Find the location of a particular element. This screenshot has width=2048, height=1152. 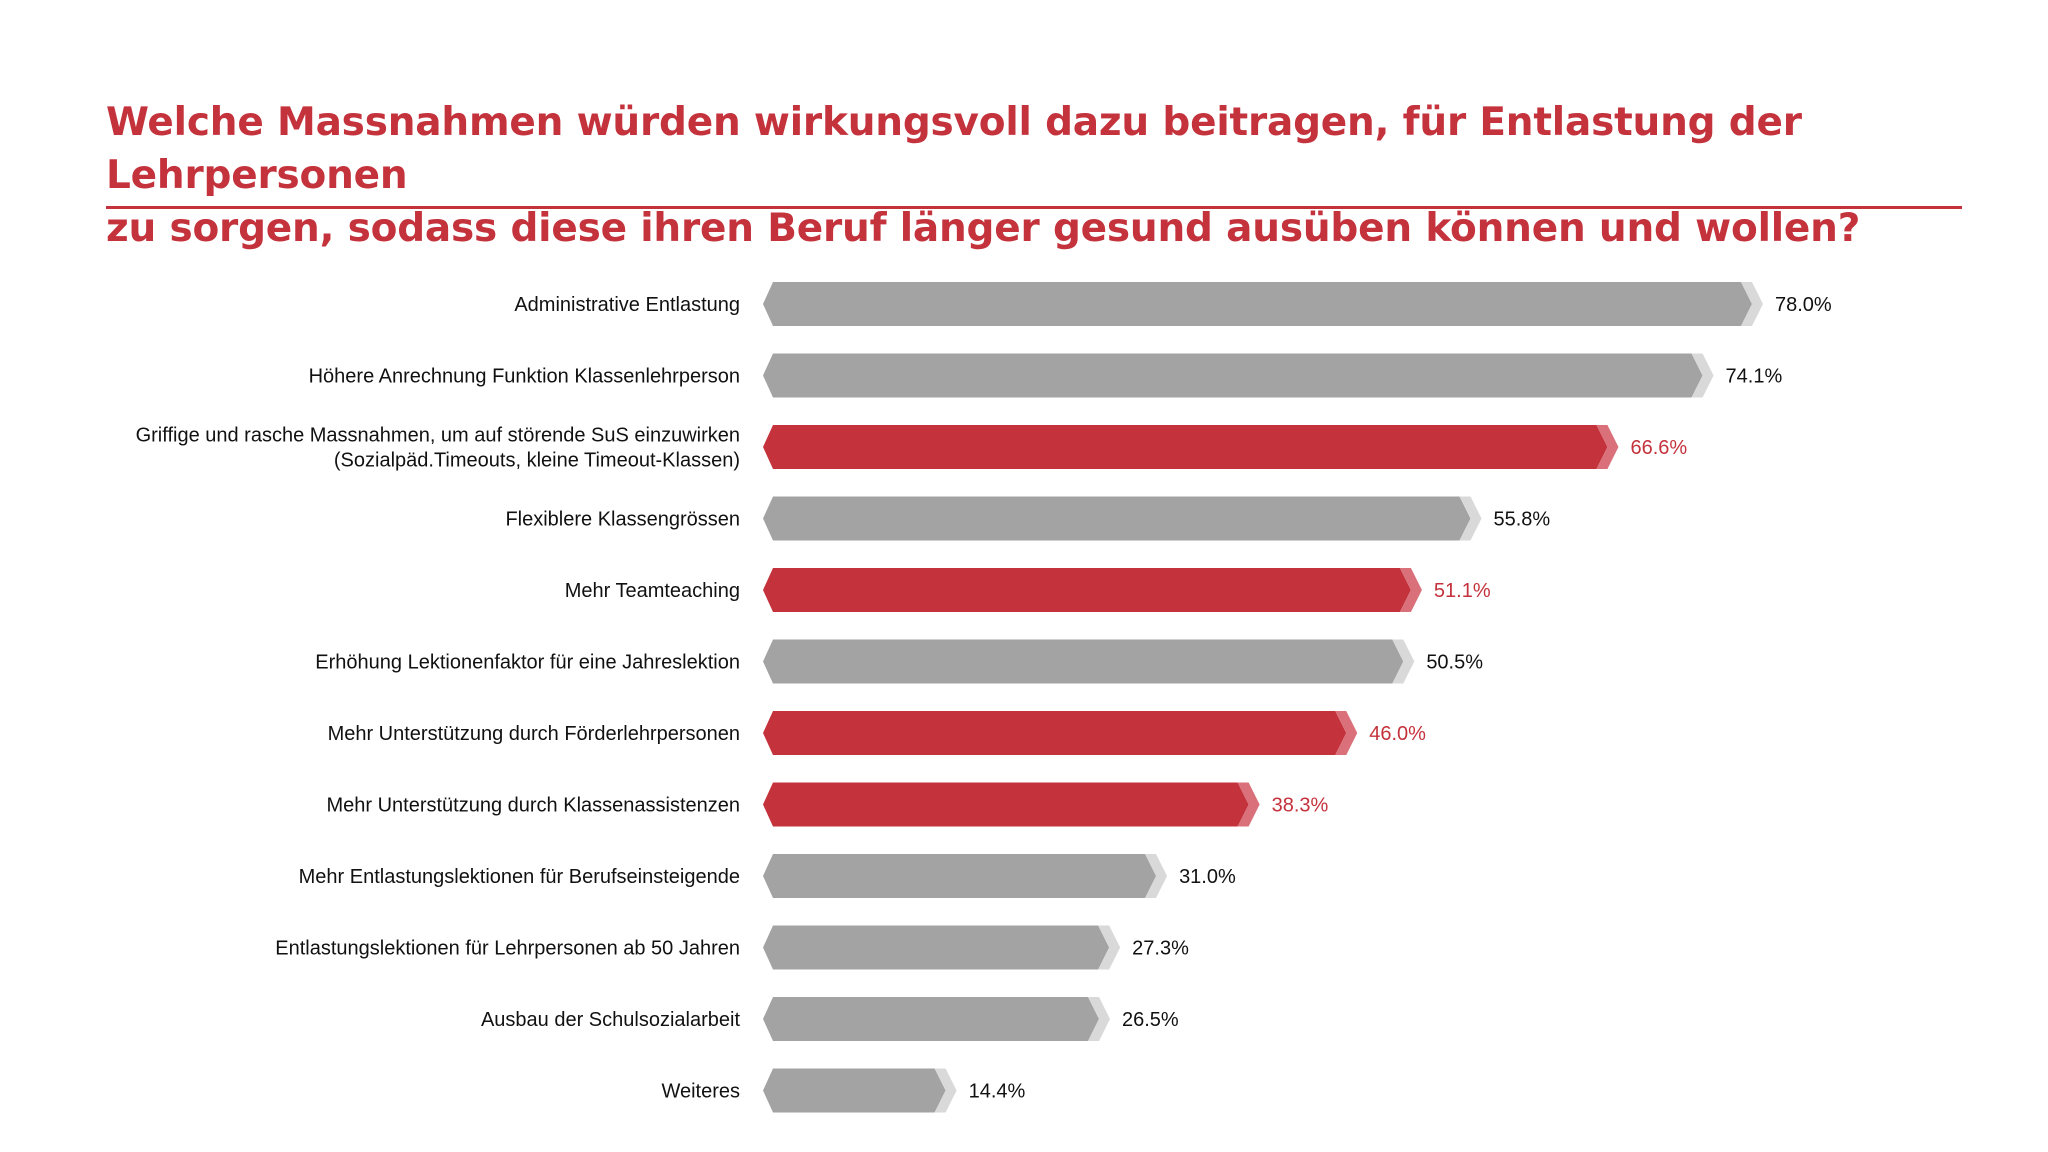

value-label: 78.0% is located at coordinates (1803, 305).